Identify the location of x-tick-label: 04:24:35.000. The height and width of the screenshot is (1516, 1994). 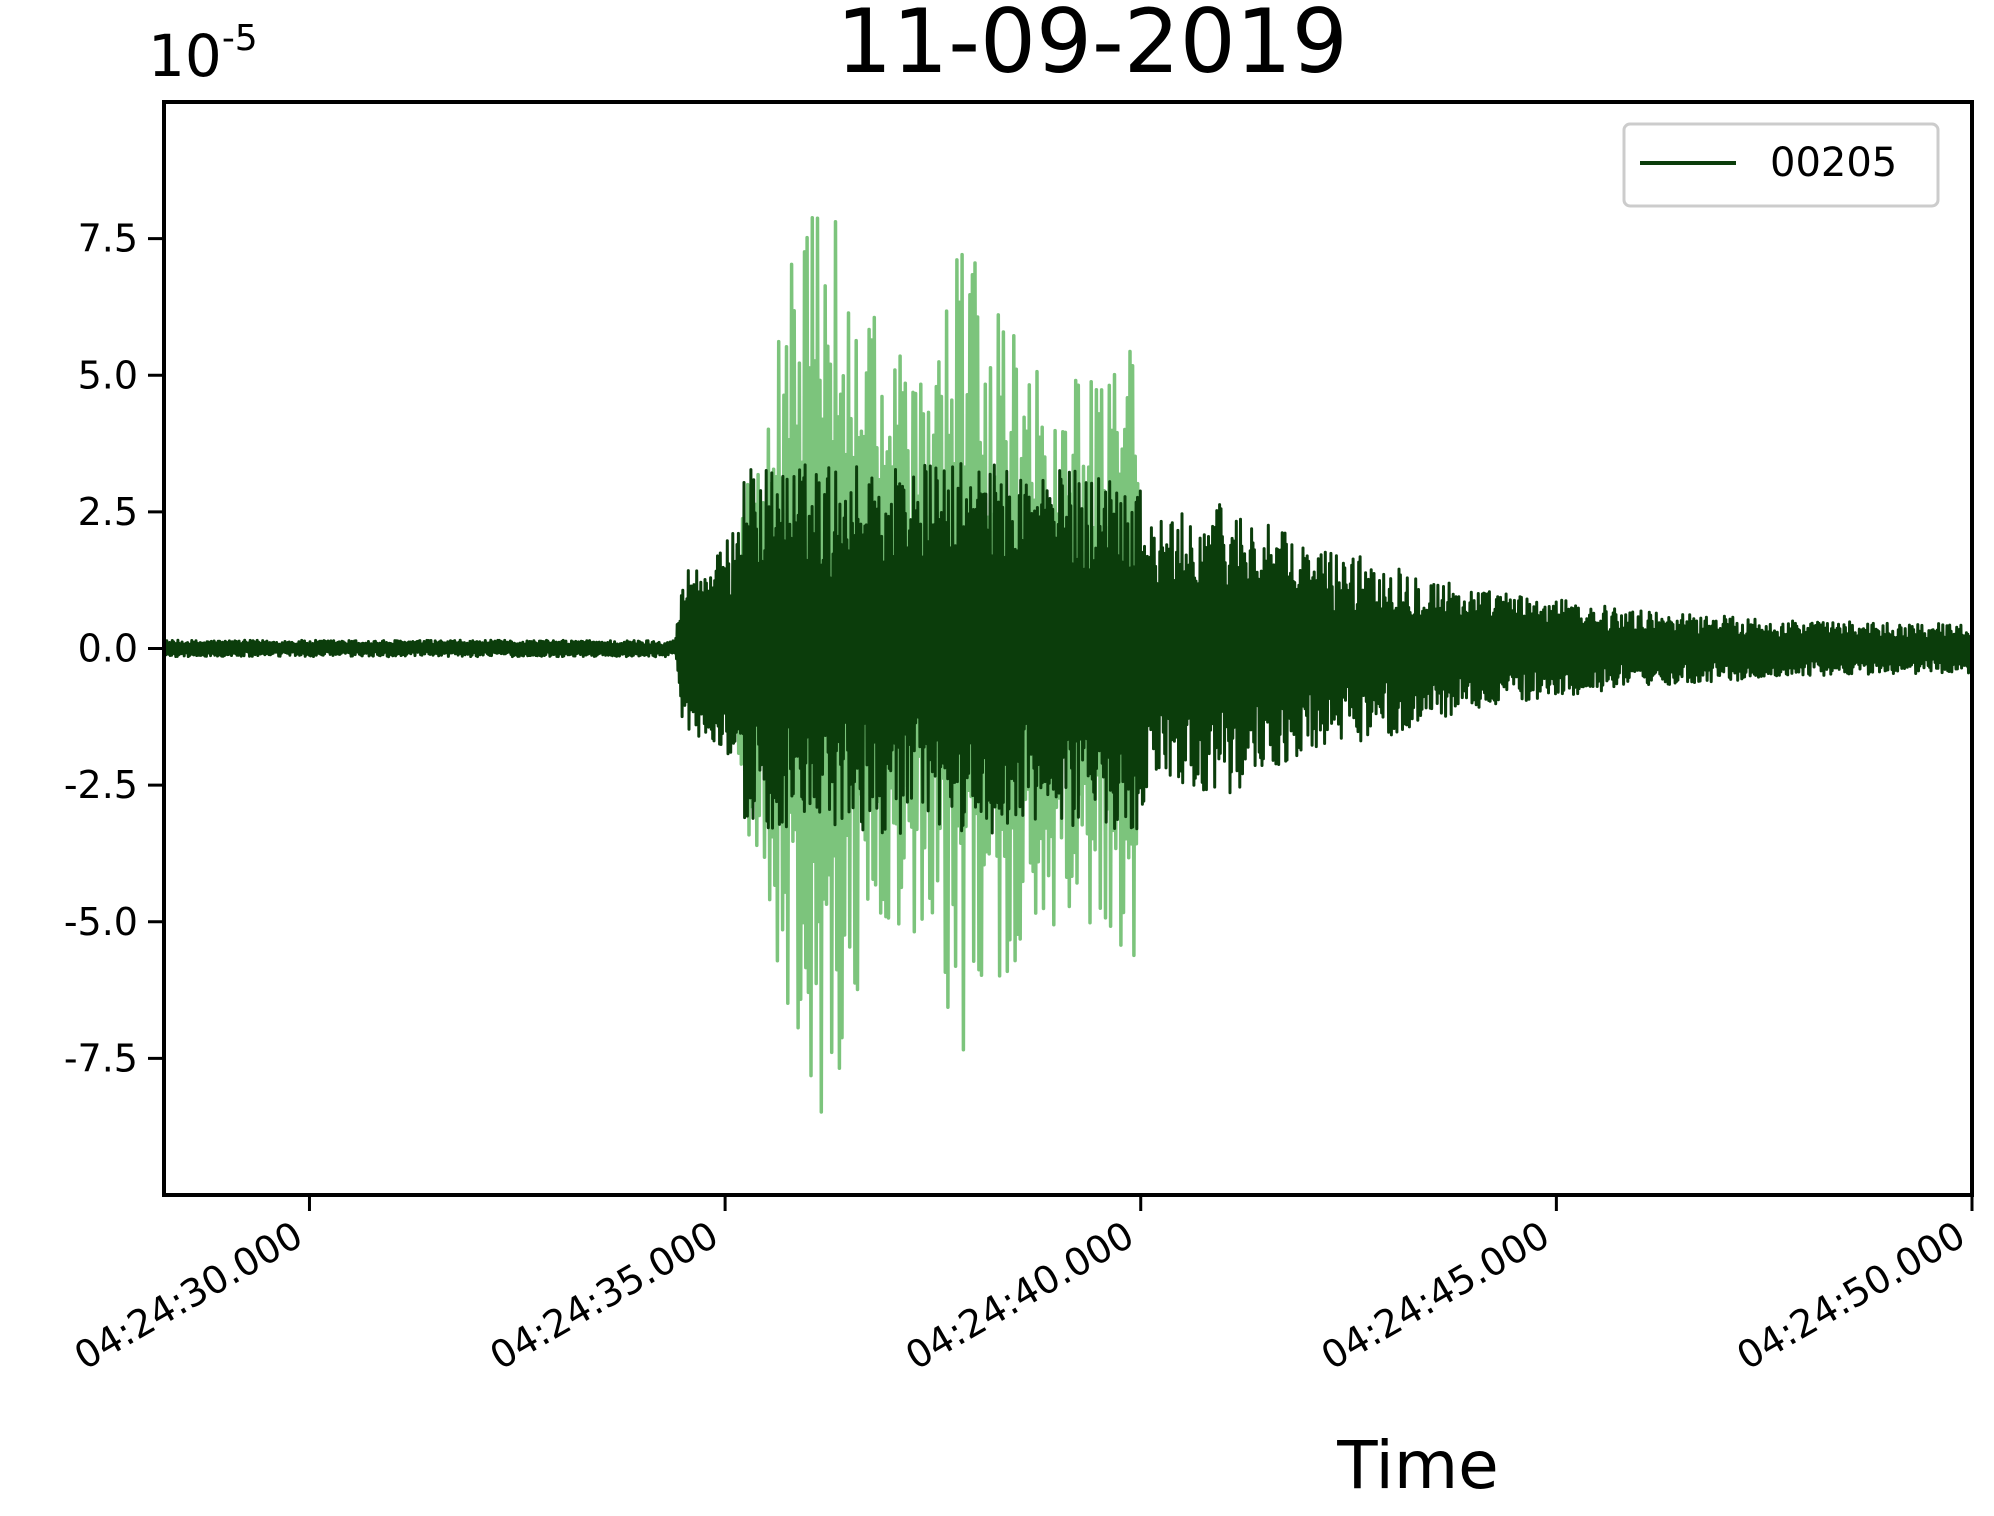
(604, 1296).